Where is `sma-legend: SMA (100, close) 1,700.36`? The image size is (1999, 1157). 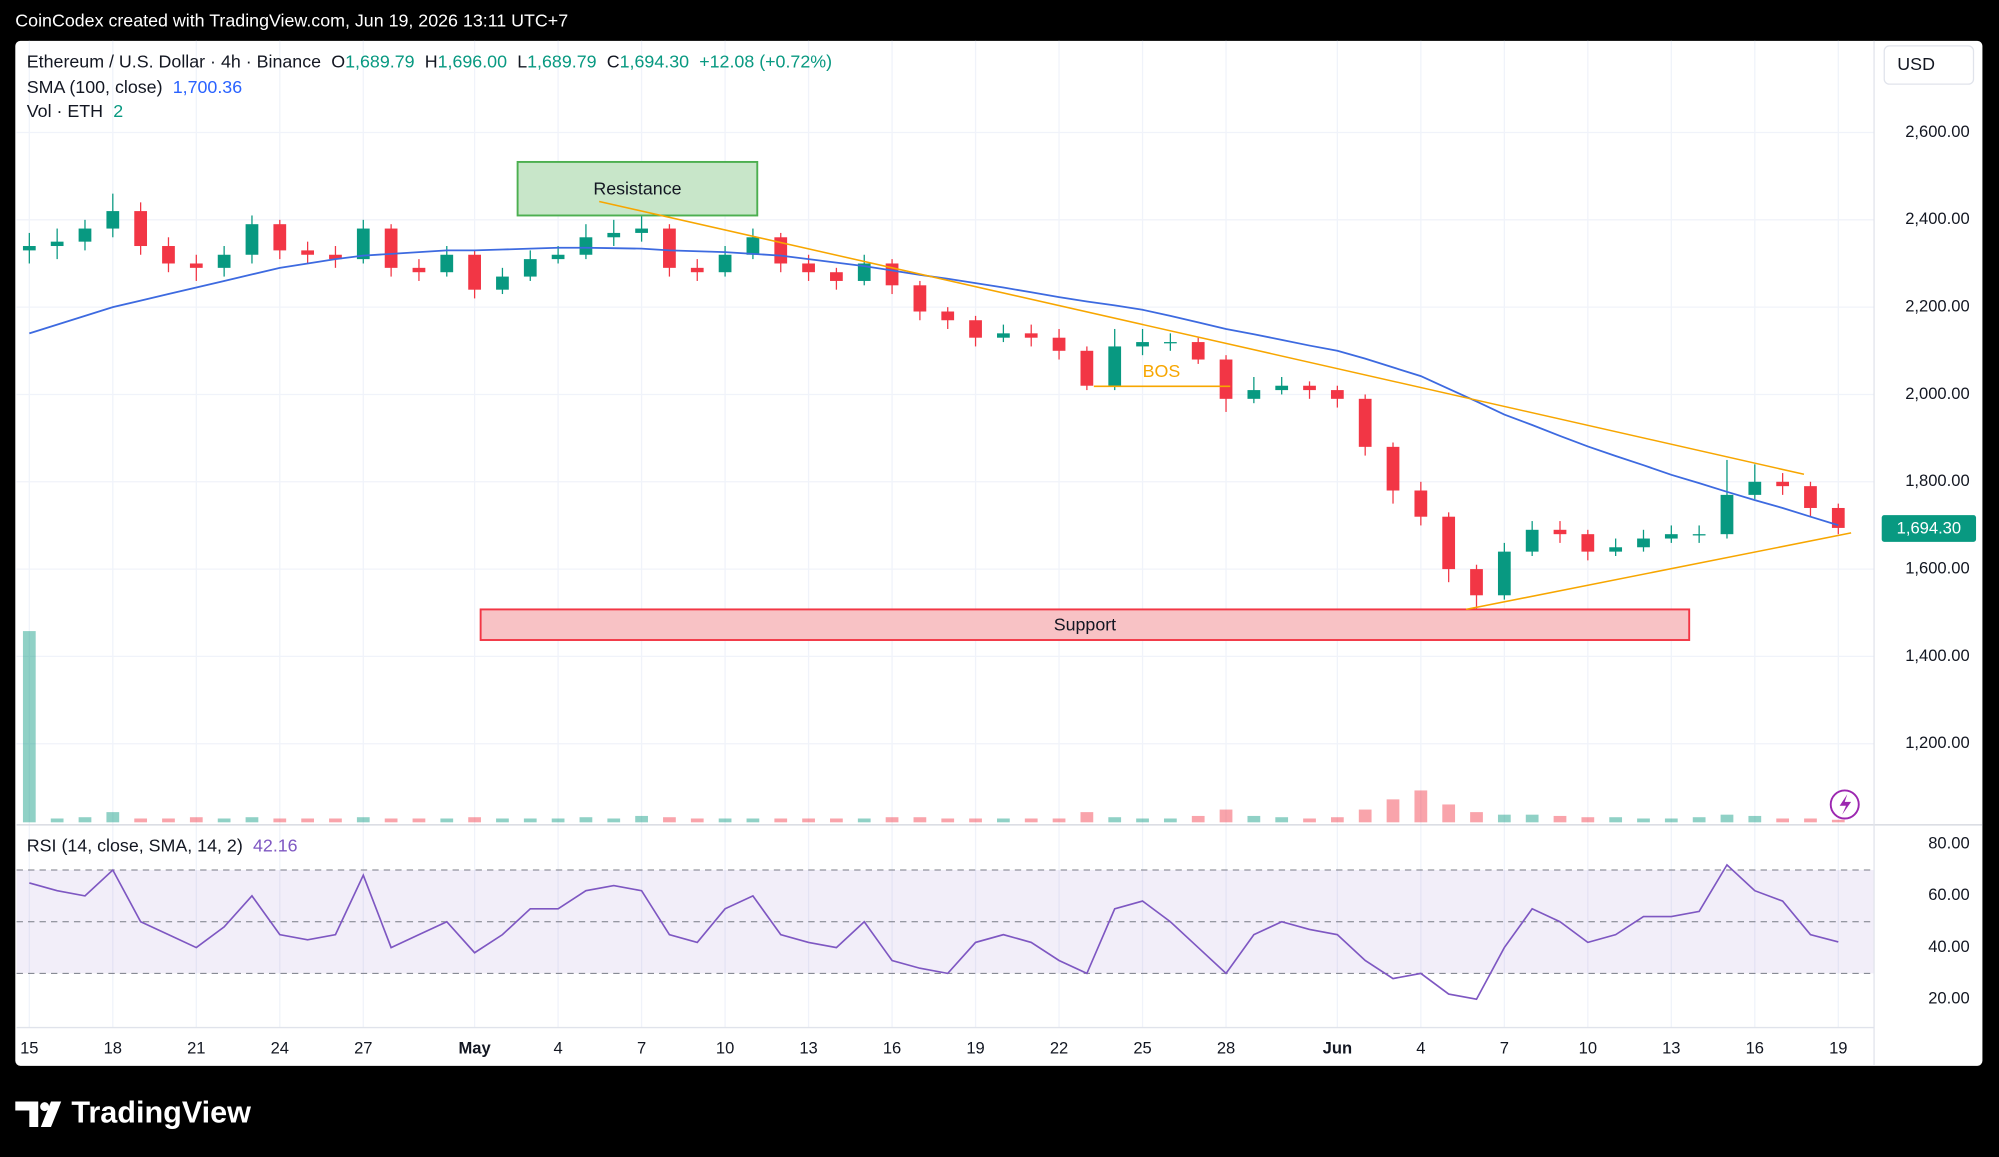
sma-legend: SMA (100, close) 1,700.36 is located at coordinates (134, 87).